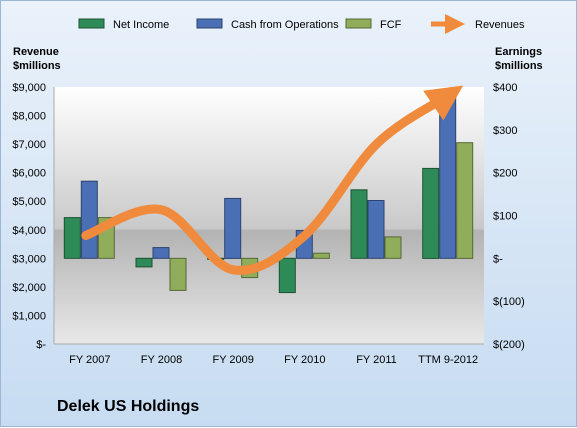 The image size is (577, 428). What do you see at coordinates (448, 360) in the screenshot?
I see `x-tick-label: TTM 9-2012` at bounding box center [448, 360].